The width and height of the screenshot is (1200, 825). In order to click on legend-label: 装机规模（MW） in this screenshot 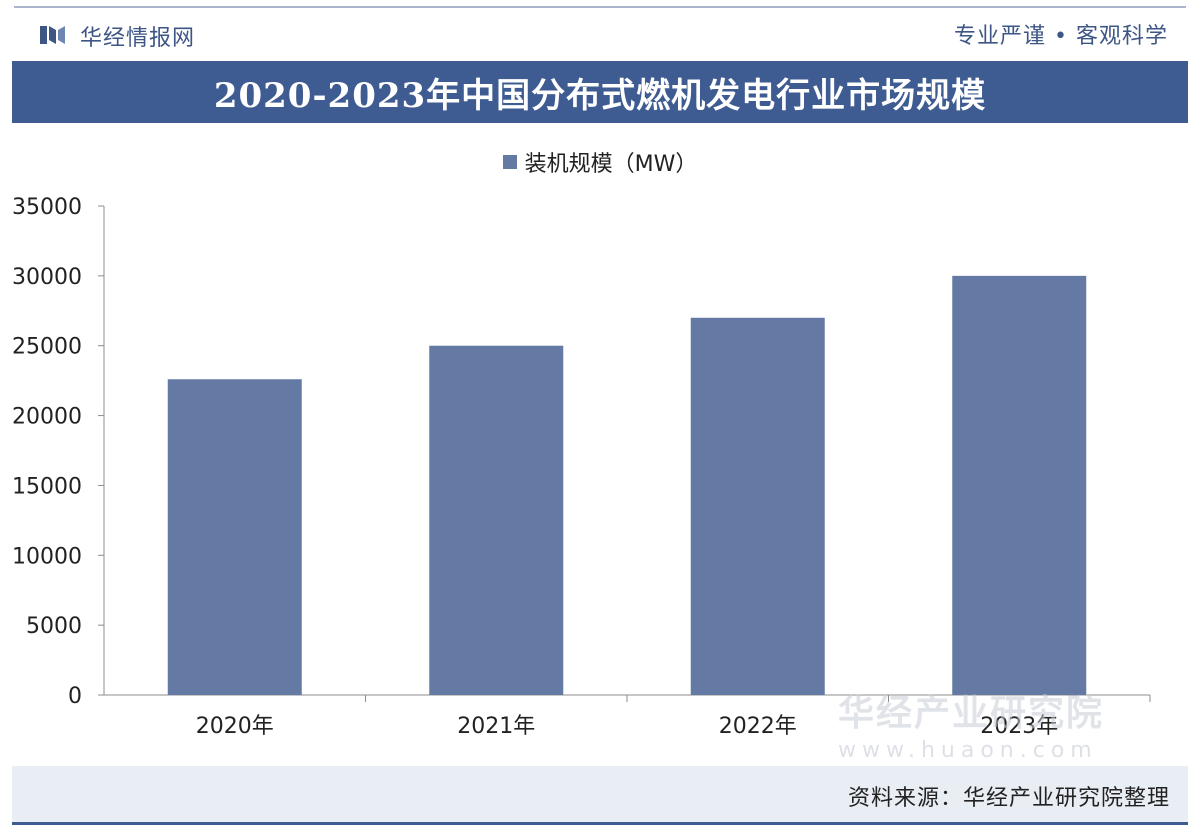, I will do `click(611, 164)`.